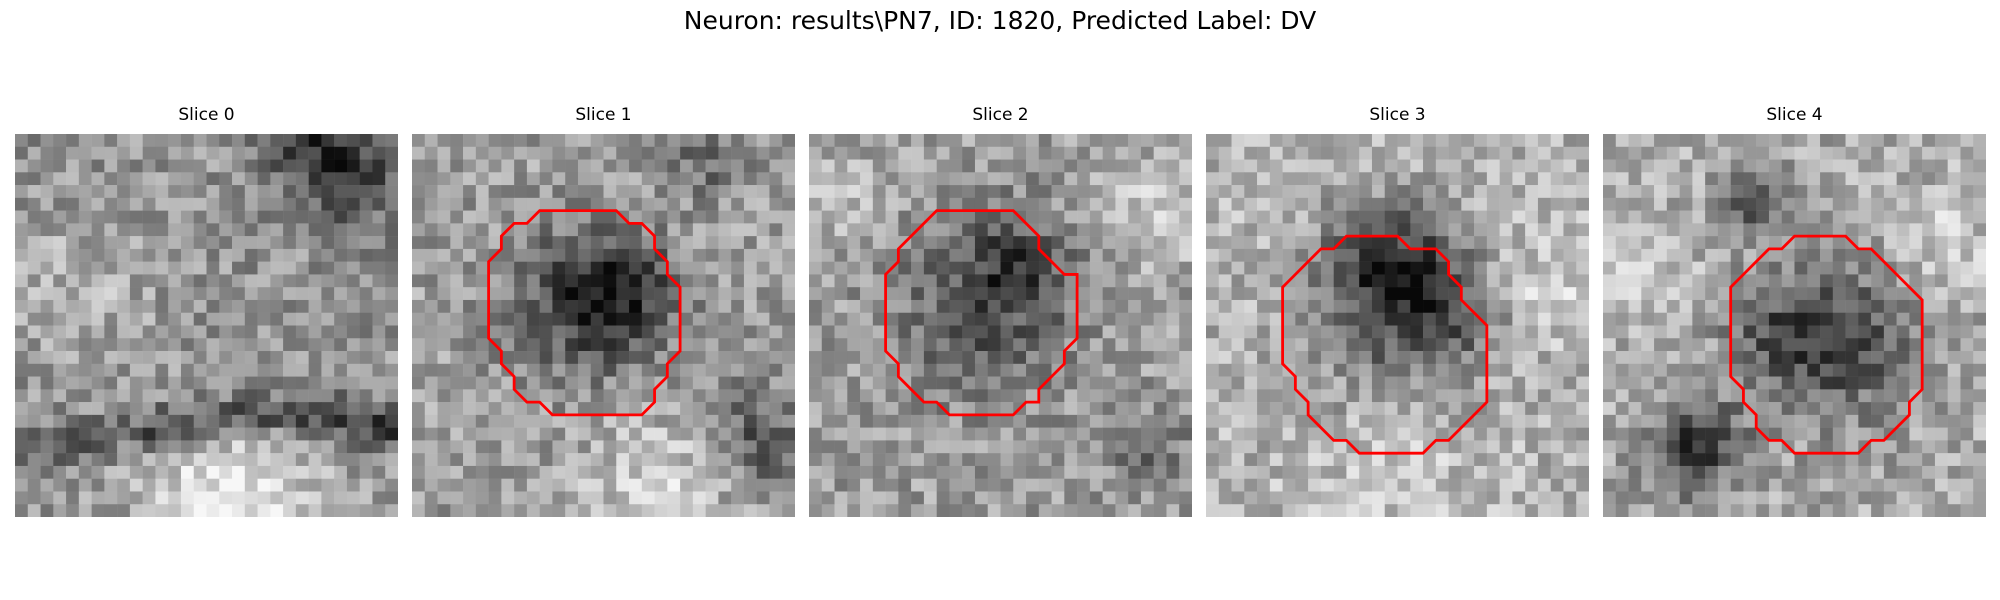  I want to click on slice-panel-4: Slice 4, so click(1794, 310).